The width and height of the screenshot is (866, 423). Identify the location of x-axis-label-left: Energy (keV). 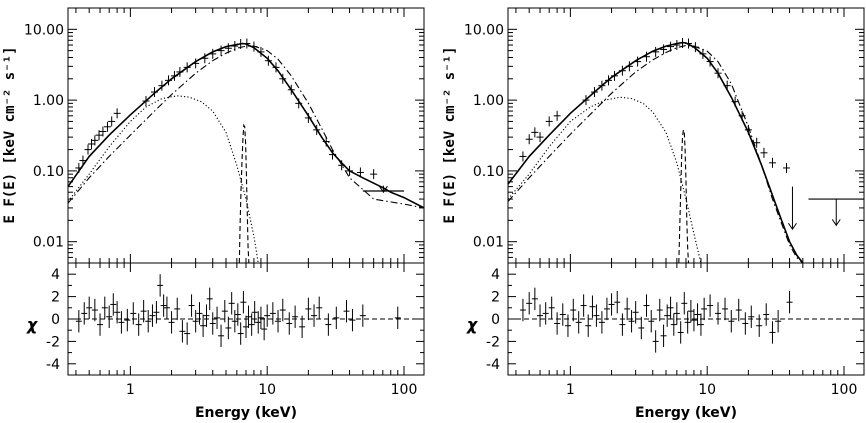
(246, 413).